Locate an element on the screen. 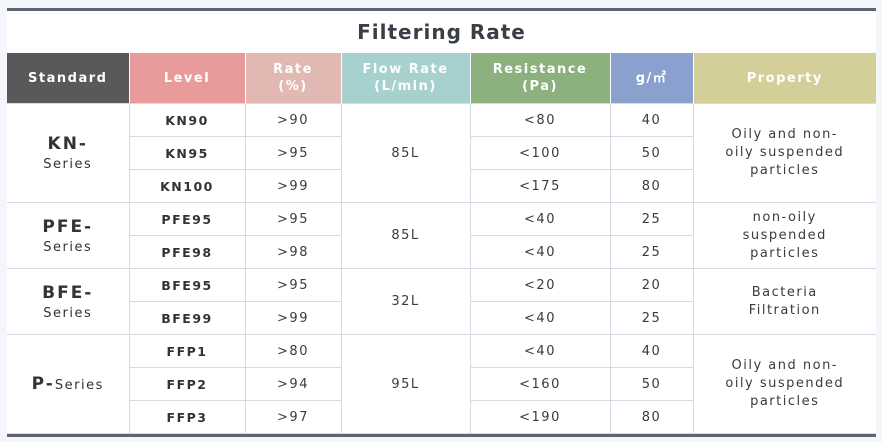 The height and width of the screenshot is (442, 882). level-cell: BFE95 is located at coordinates (187, 285).